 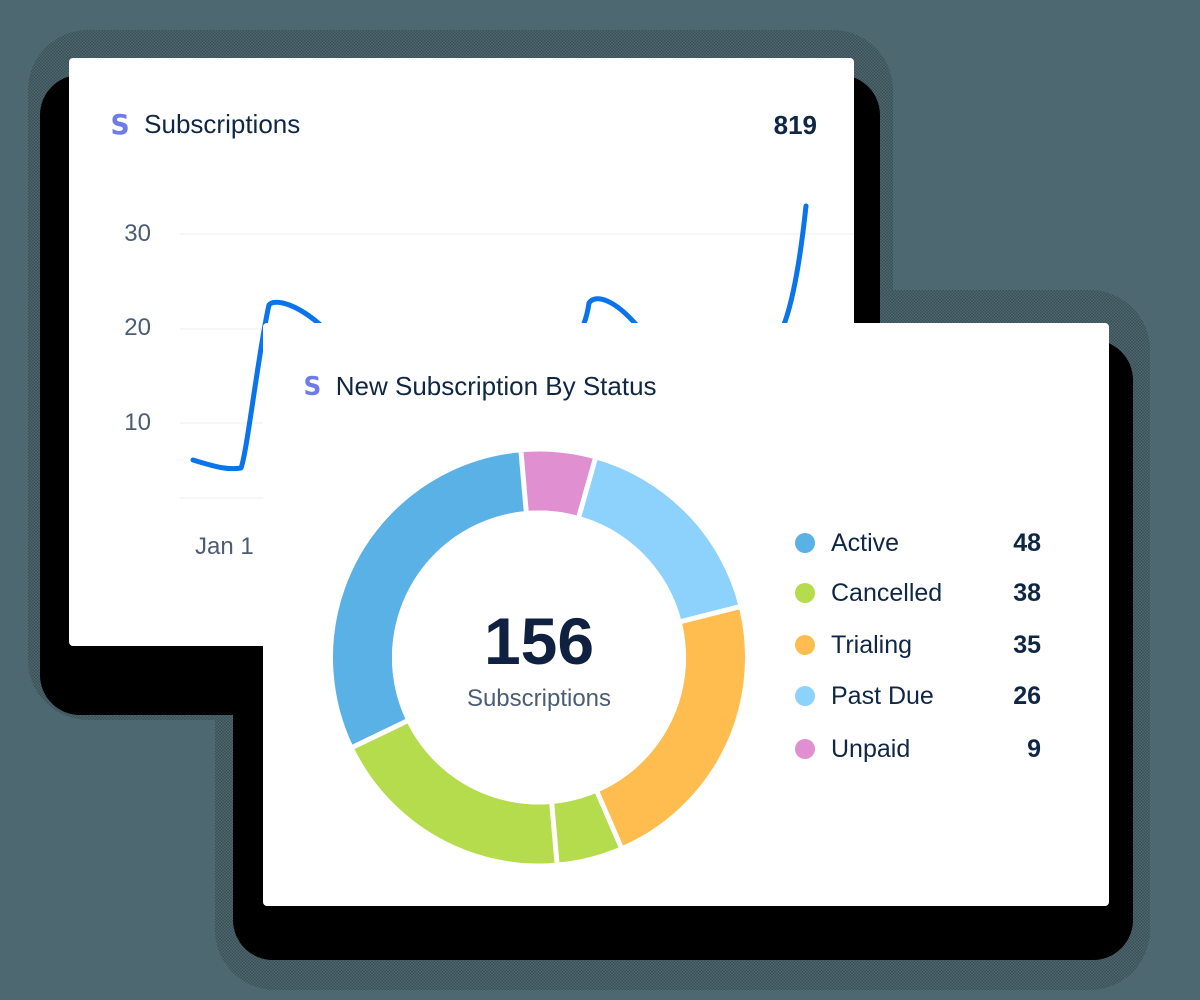 What do you see at coordinates (918, 543) in the screenshot?
I see `legend-item-active: Active 48` at bounding box center [918, 543].